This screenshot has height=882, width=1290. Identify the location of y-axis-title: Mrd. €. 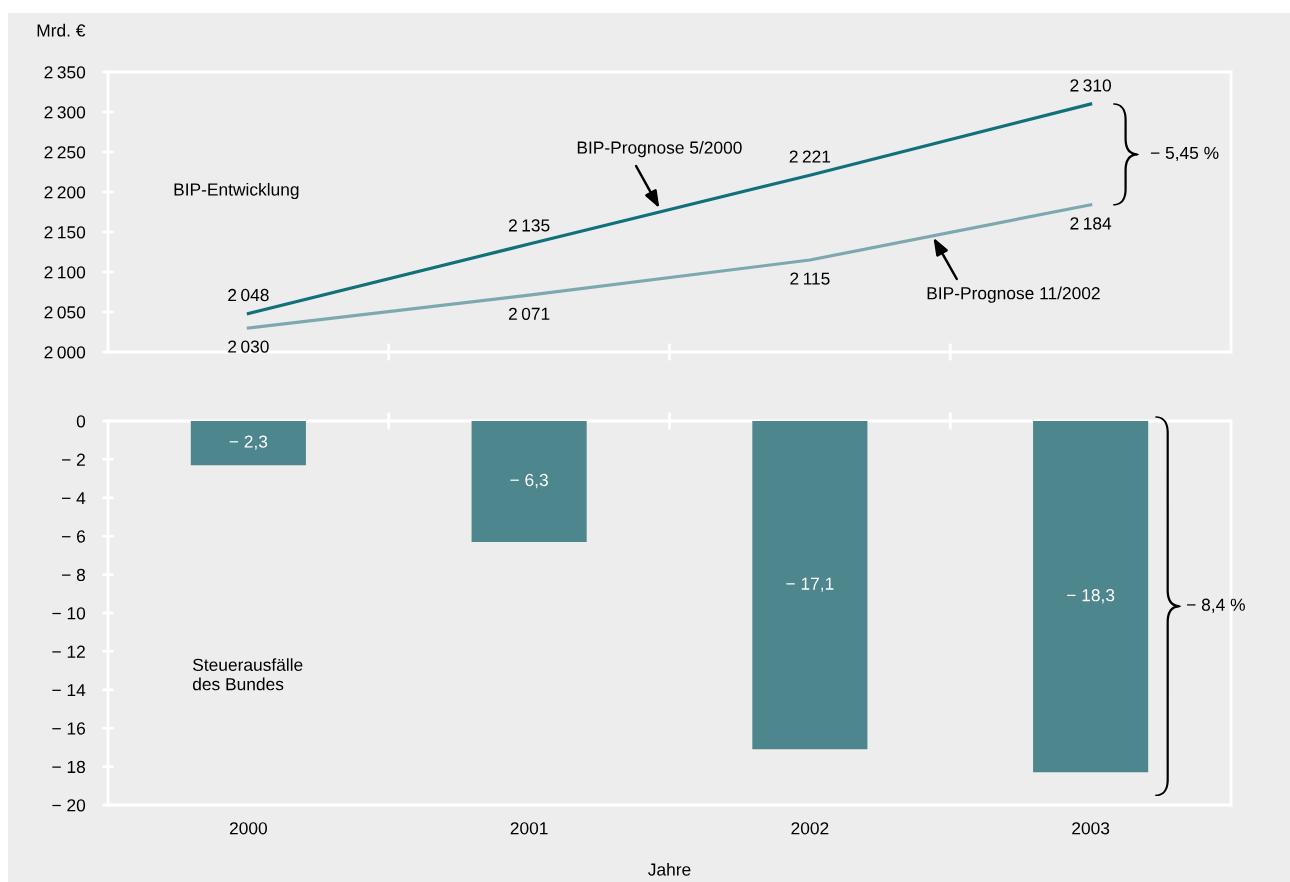
(61, 30).